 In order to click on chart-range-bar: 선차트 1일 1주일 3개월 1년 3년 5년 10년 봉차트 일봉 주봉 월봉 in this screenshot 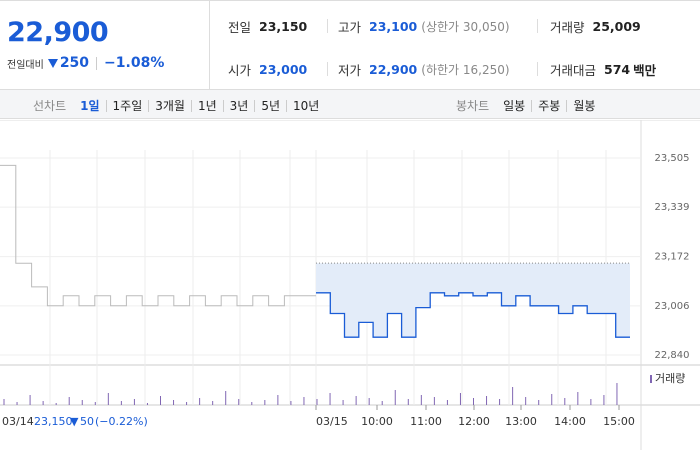, I will do `click(350, 104)`.